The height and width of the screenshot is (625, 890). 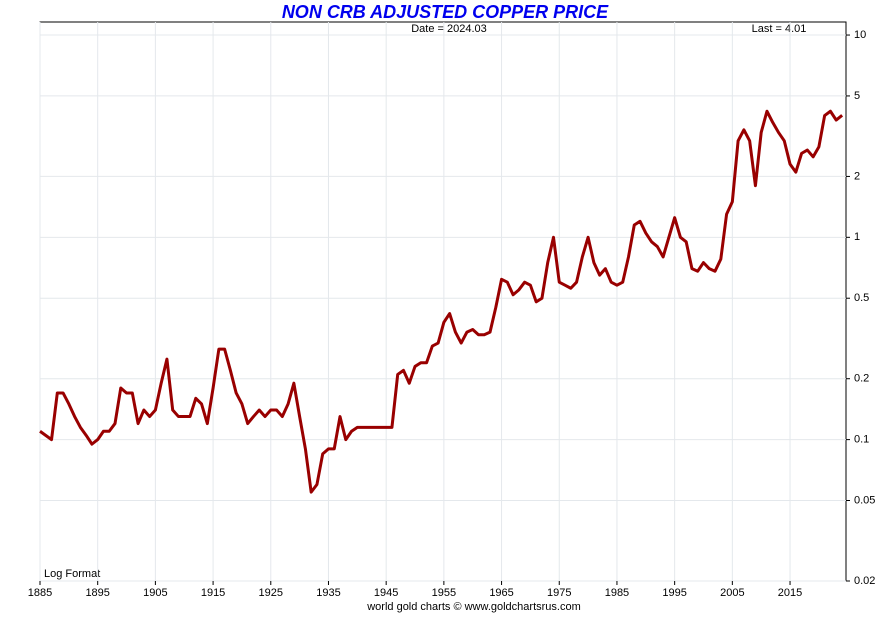 I want to click on x-tick-label: 1905, so click(x=155, y=593).